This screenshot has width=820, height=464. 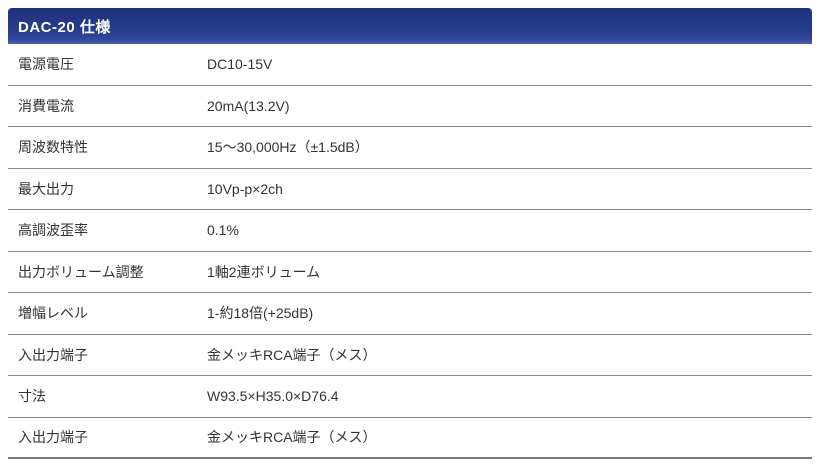 I want to click on spec-label: 出力ボリューム調整, so click(x=81, y=271).